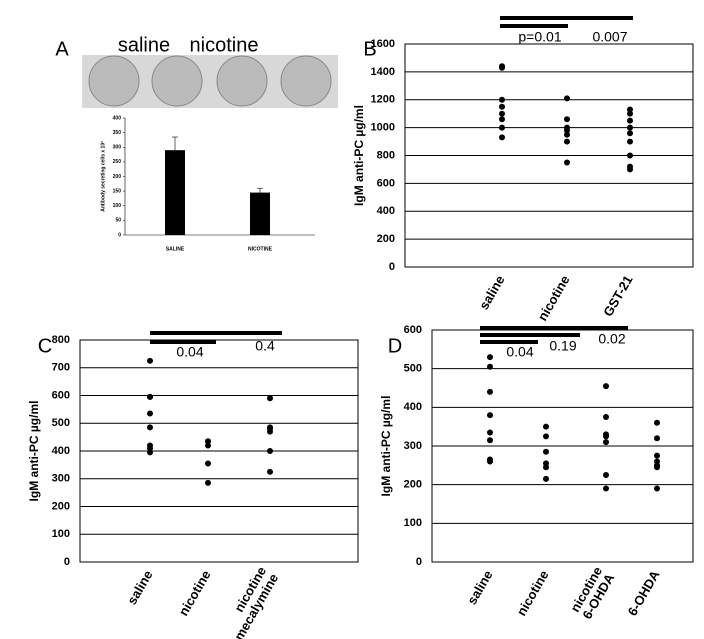 This screenshot has width=704, height=639. Describe the element at coordinates (61, 368) in the screenshot. I see `y-tick-label: 700` at that location.